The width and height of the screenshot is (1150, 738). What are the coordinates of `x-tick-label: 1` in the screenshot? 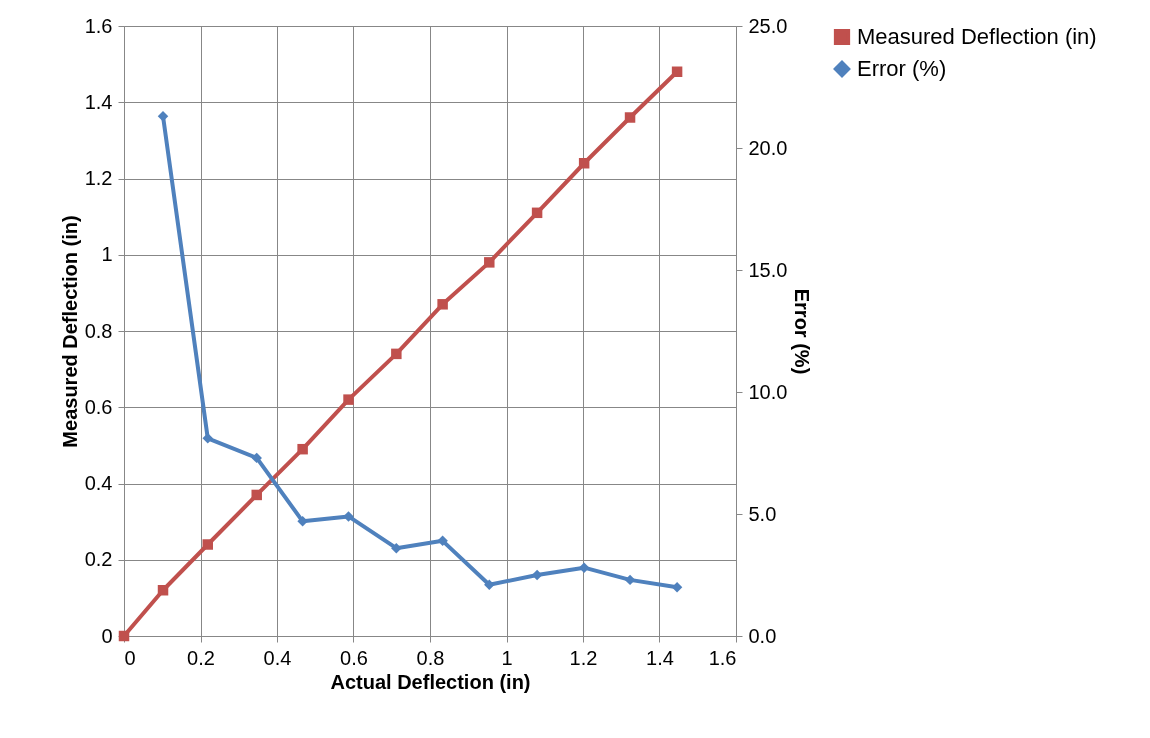 It's located at (507, 657).